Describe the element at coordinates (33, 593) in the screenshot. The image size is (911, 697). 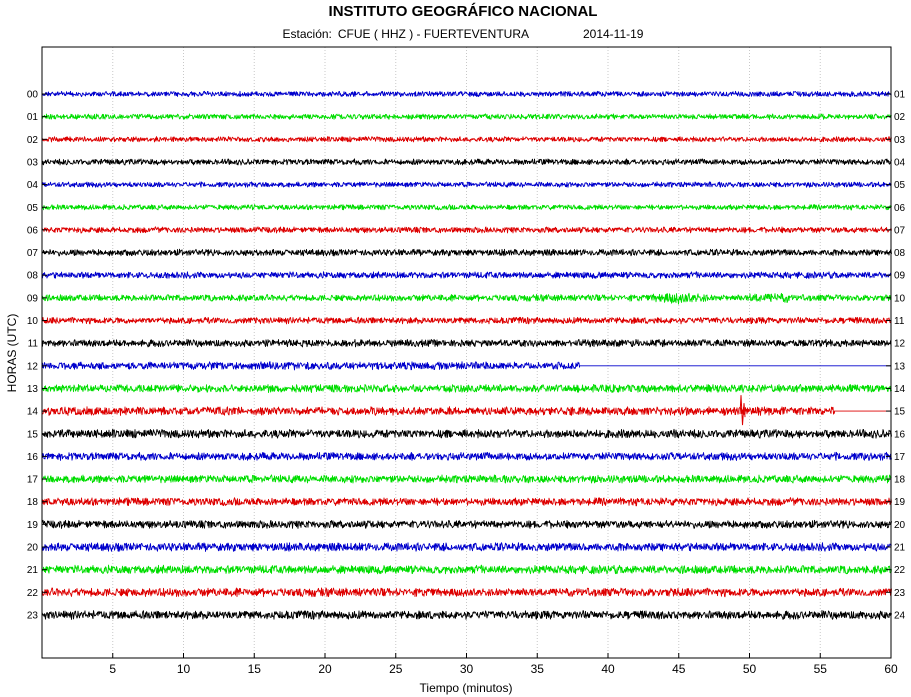
I see `hour-label-left: 22` at that location.